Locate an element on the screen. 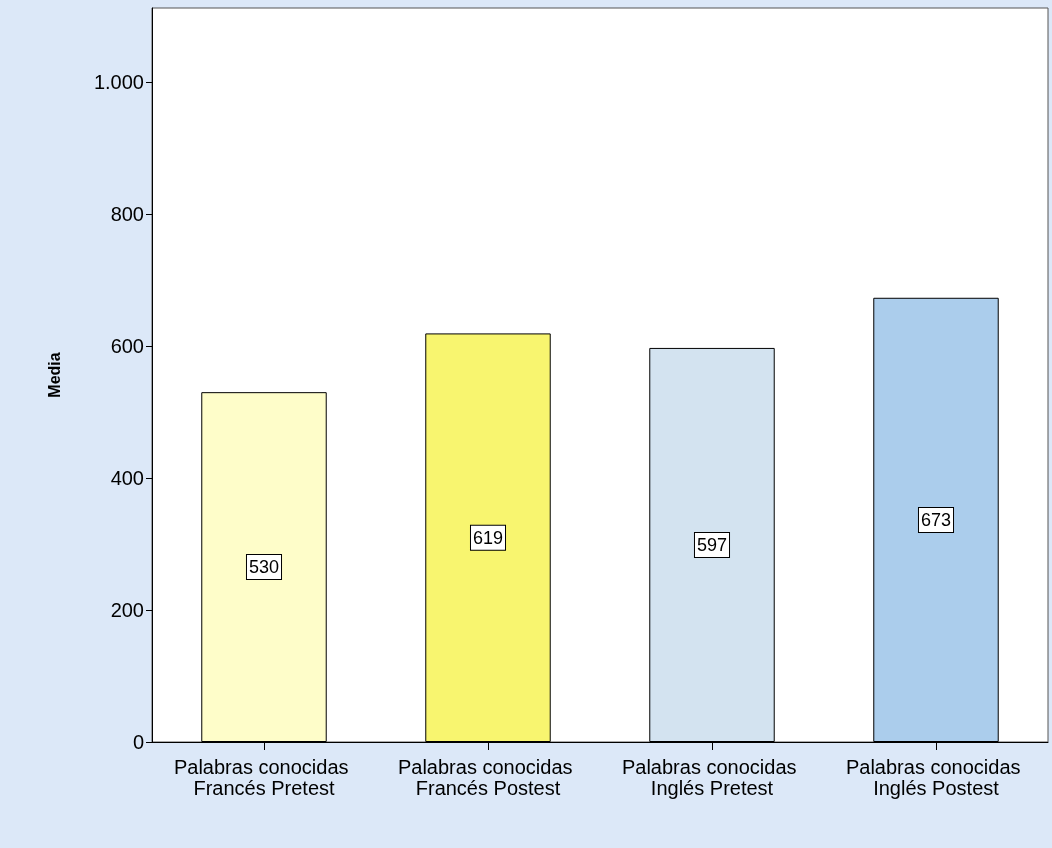  y-tick-label: 600 is located at coordinates (127, 345).